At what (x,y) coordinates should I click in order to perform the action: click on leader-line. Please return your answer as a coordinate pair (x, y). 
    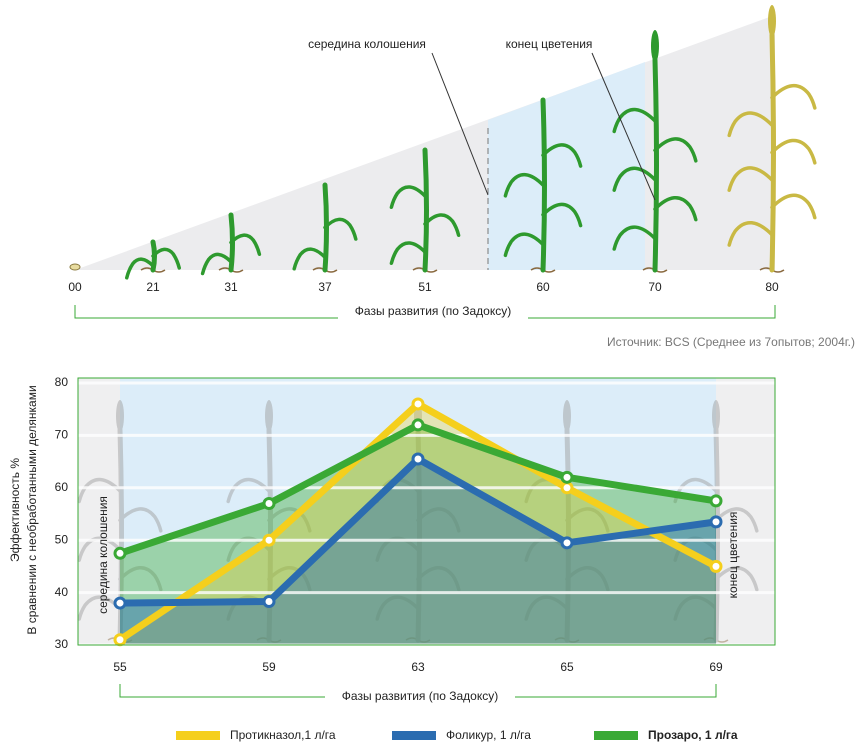
    Looking at the image, I should click on (623, 126).